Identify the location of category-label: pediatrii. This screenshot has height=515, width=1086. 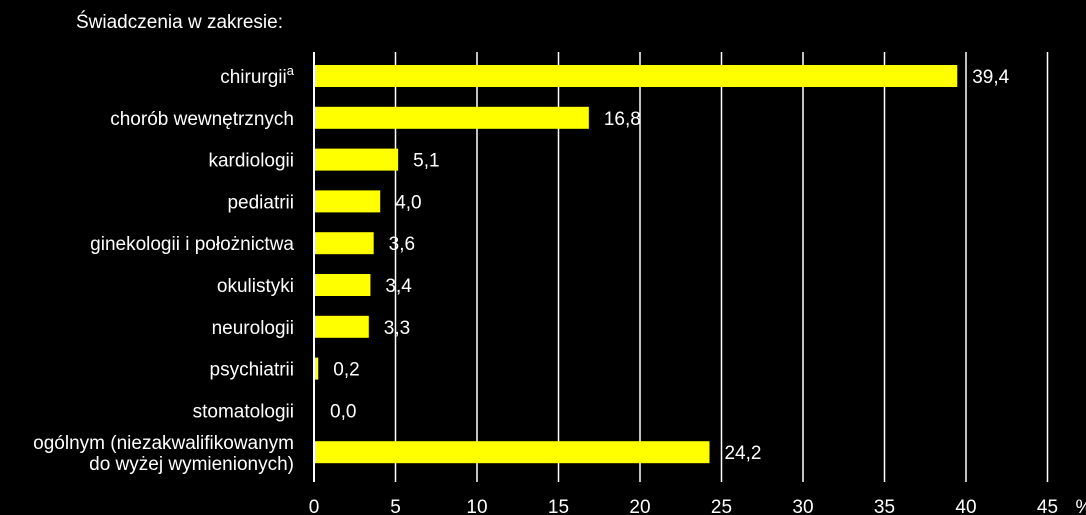
(260, 202).